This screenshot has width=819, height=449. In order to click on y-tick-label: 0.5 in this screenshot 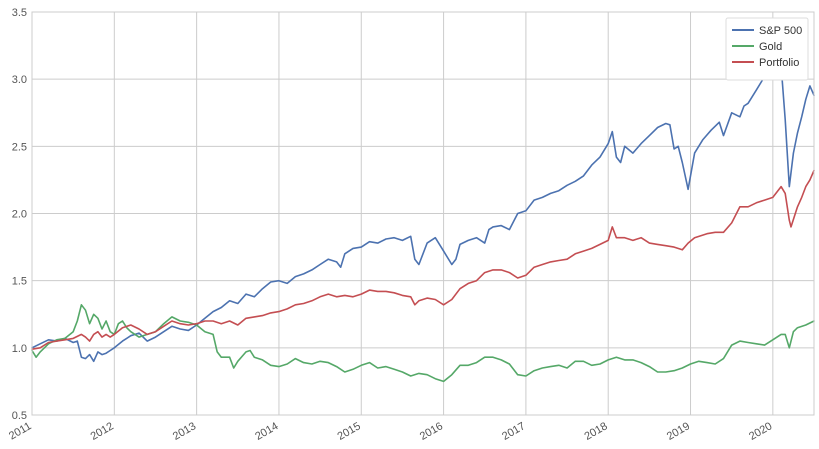, I will do `click(19, 416)`.